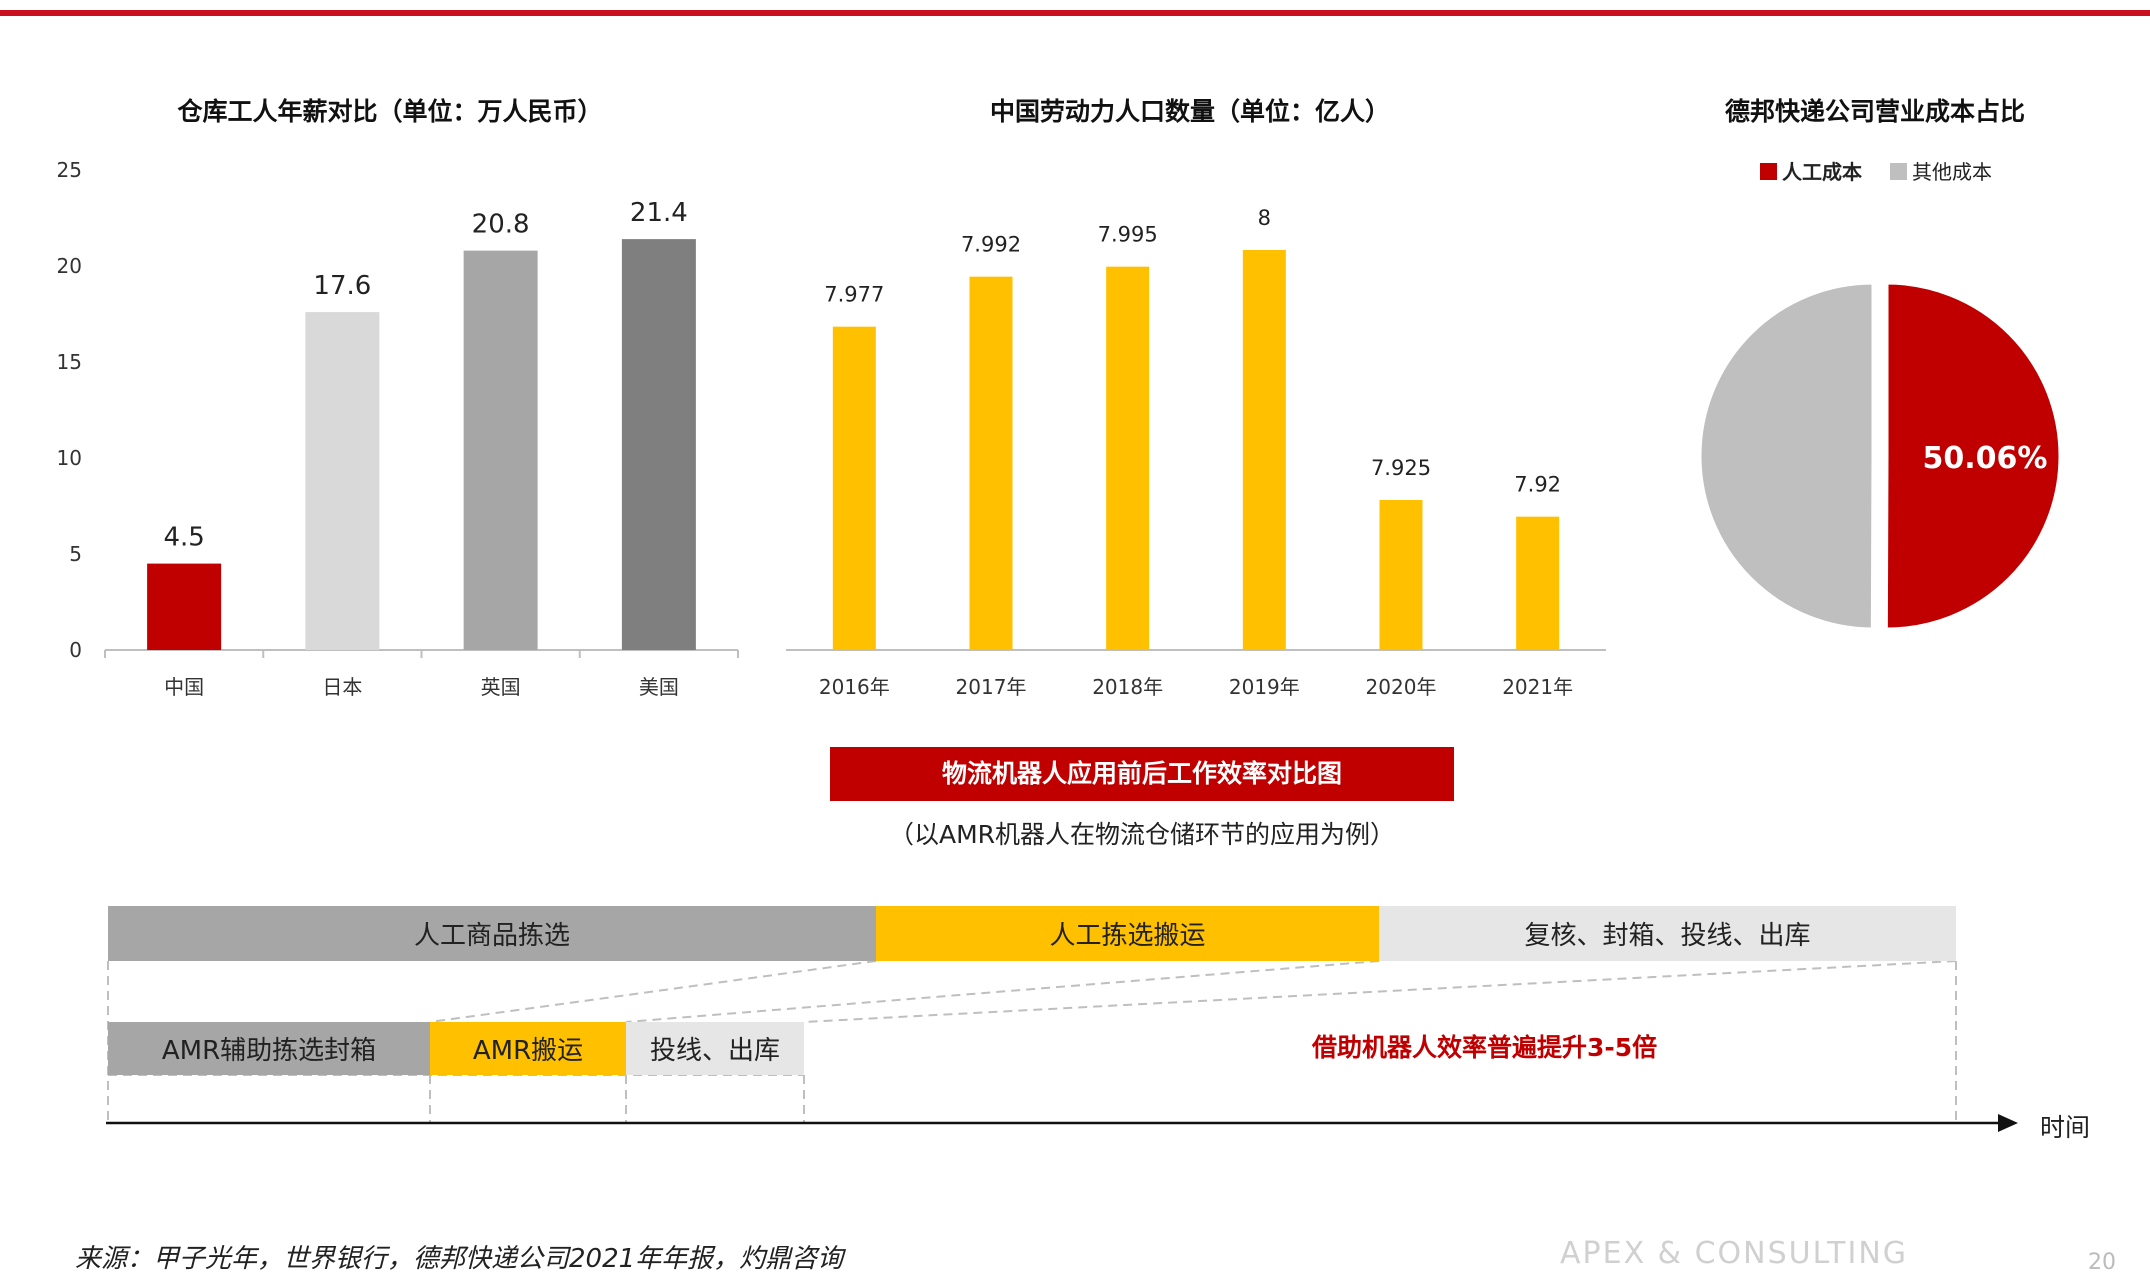 This screenshot has height=1275, width=2150. What do you see at coordinates (75, 554) in the screenshot?
I see `salary-y-tick: 5` at bounding box center [75, 554].